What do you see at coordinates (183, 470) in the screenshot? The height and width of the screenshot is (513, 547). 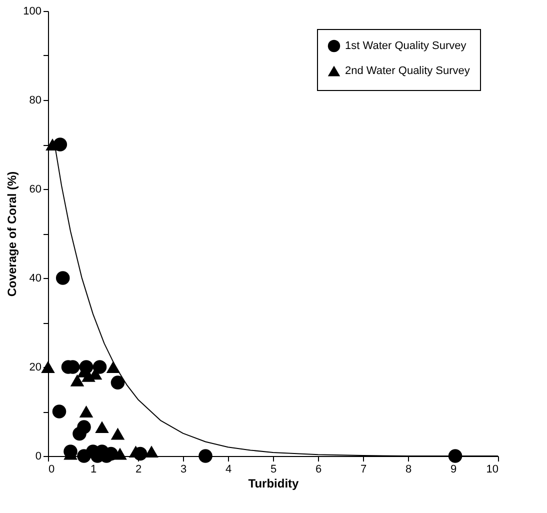 I see `x-tick-label: 3` at bounding box center [183, 470].